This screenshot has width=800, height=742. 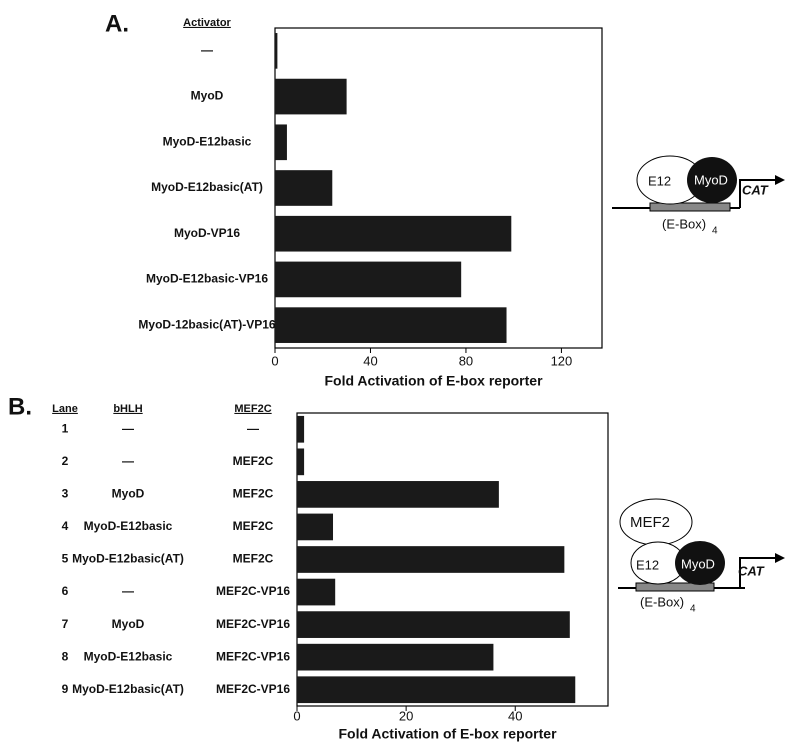 What do you see at coordinates (406, 715) in the screenshot?
I see `x-tick-label: 20` at bounding box center [406, 715].